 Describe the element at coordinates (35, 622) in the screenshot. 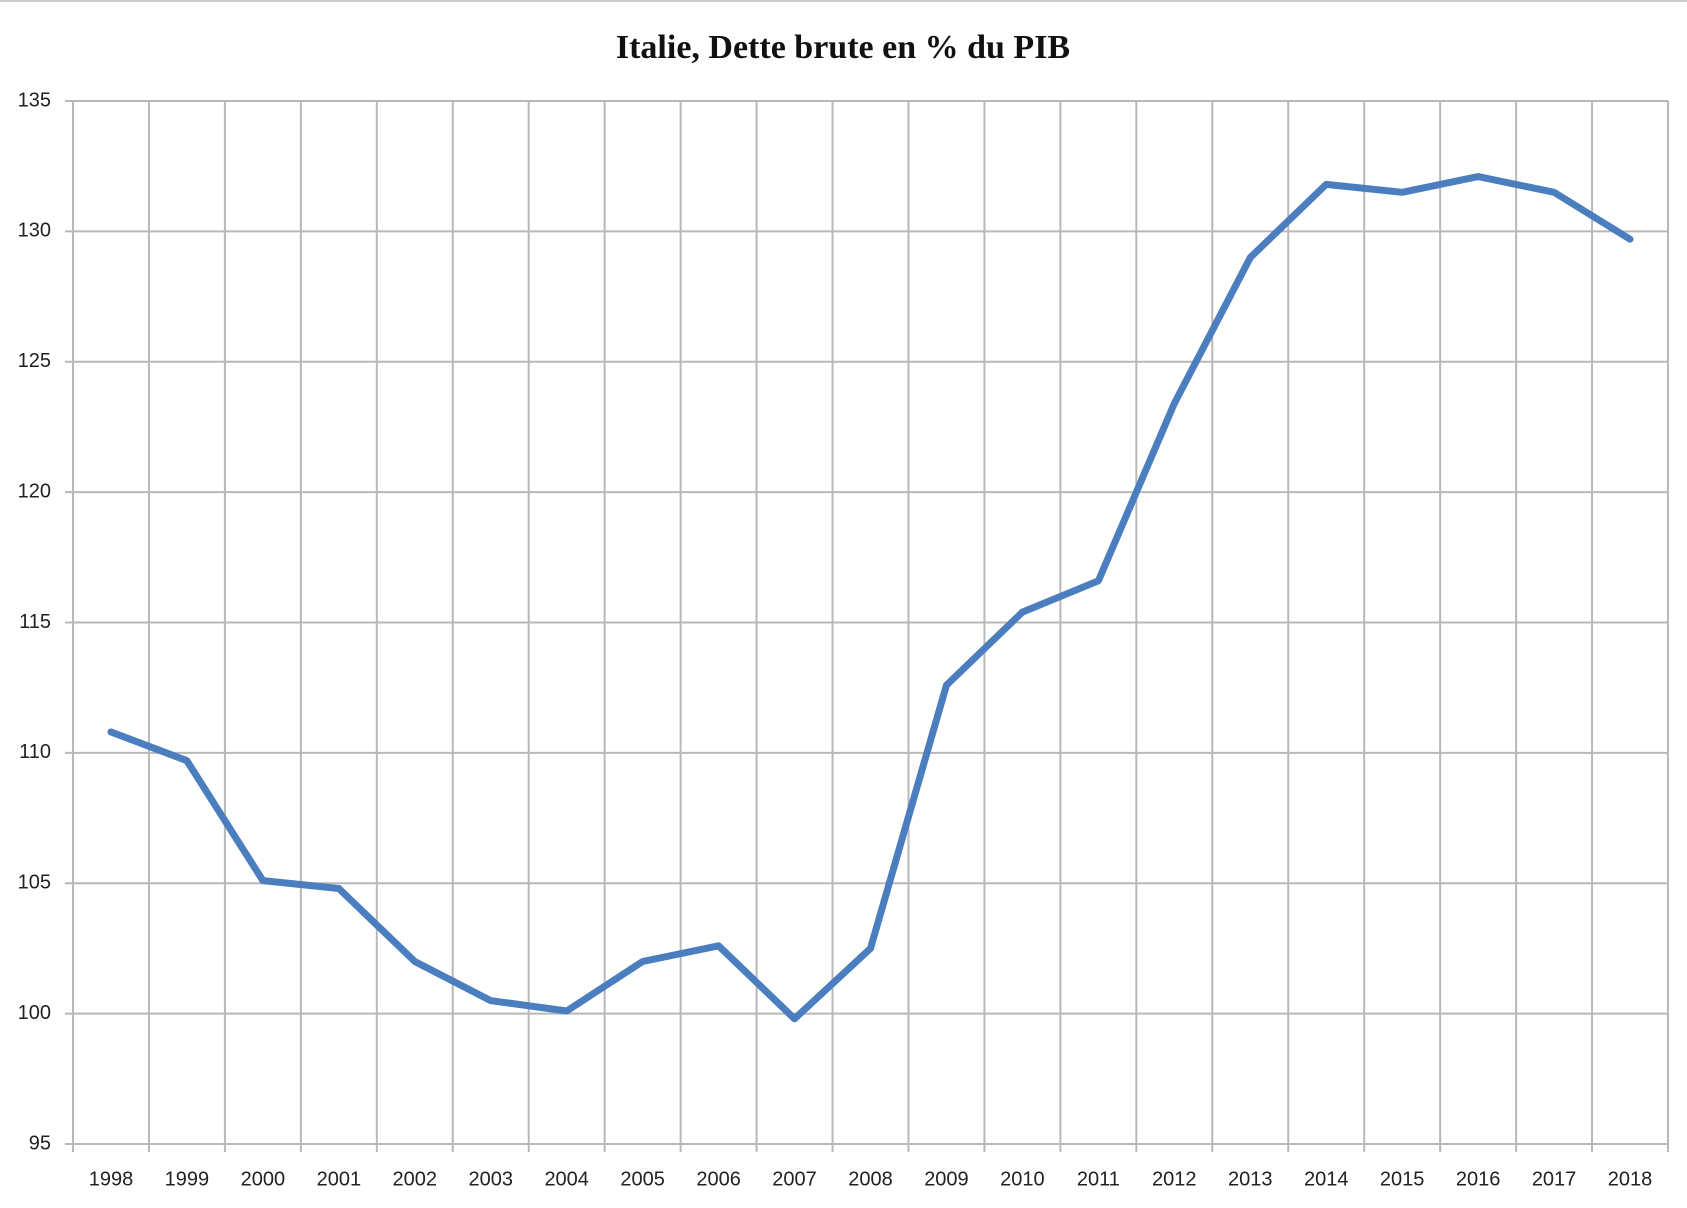

I see `y-tick-label: 115` at that location.